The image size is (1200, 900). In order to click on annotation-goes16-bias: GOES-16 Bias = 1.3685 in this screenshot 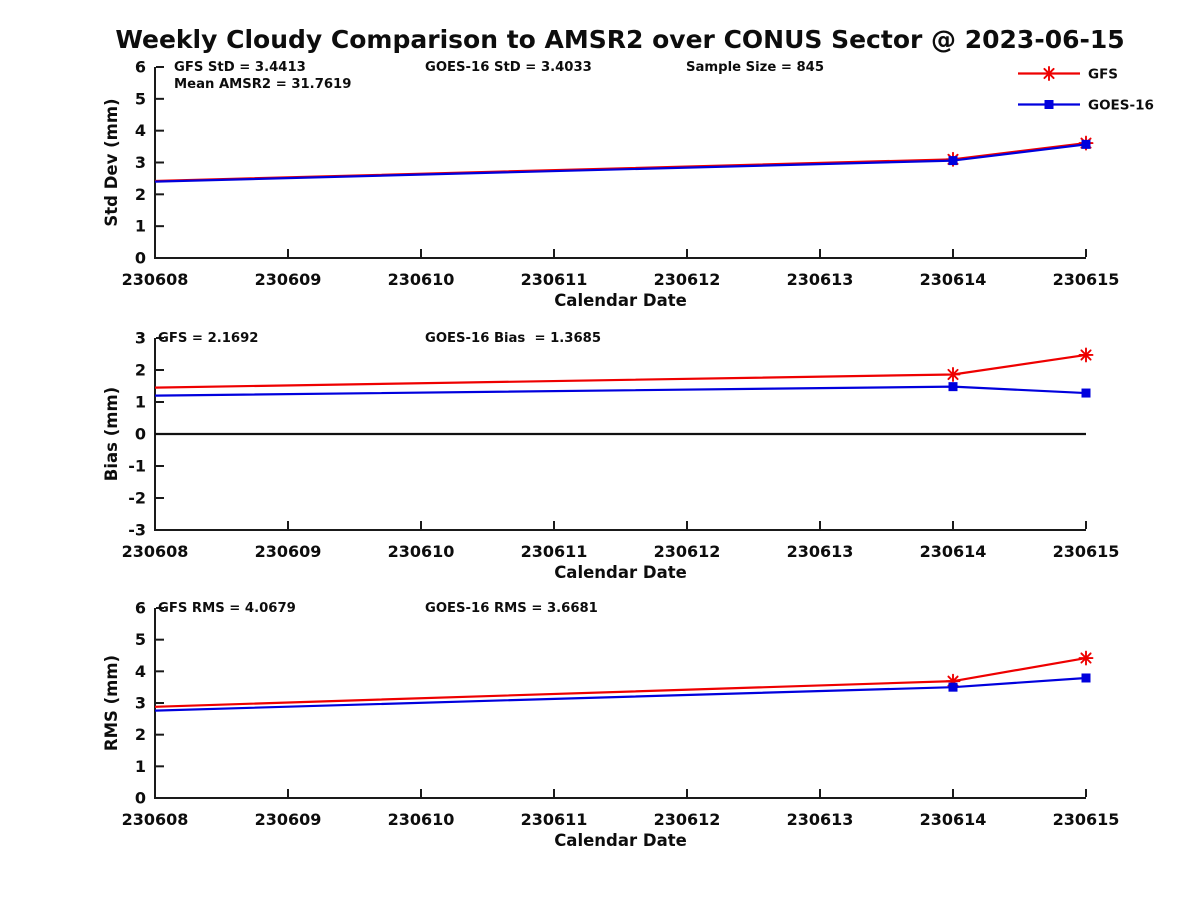, I will do `click(513, 338)`.